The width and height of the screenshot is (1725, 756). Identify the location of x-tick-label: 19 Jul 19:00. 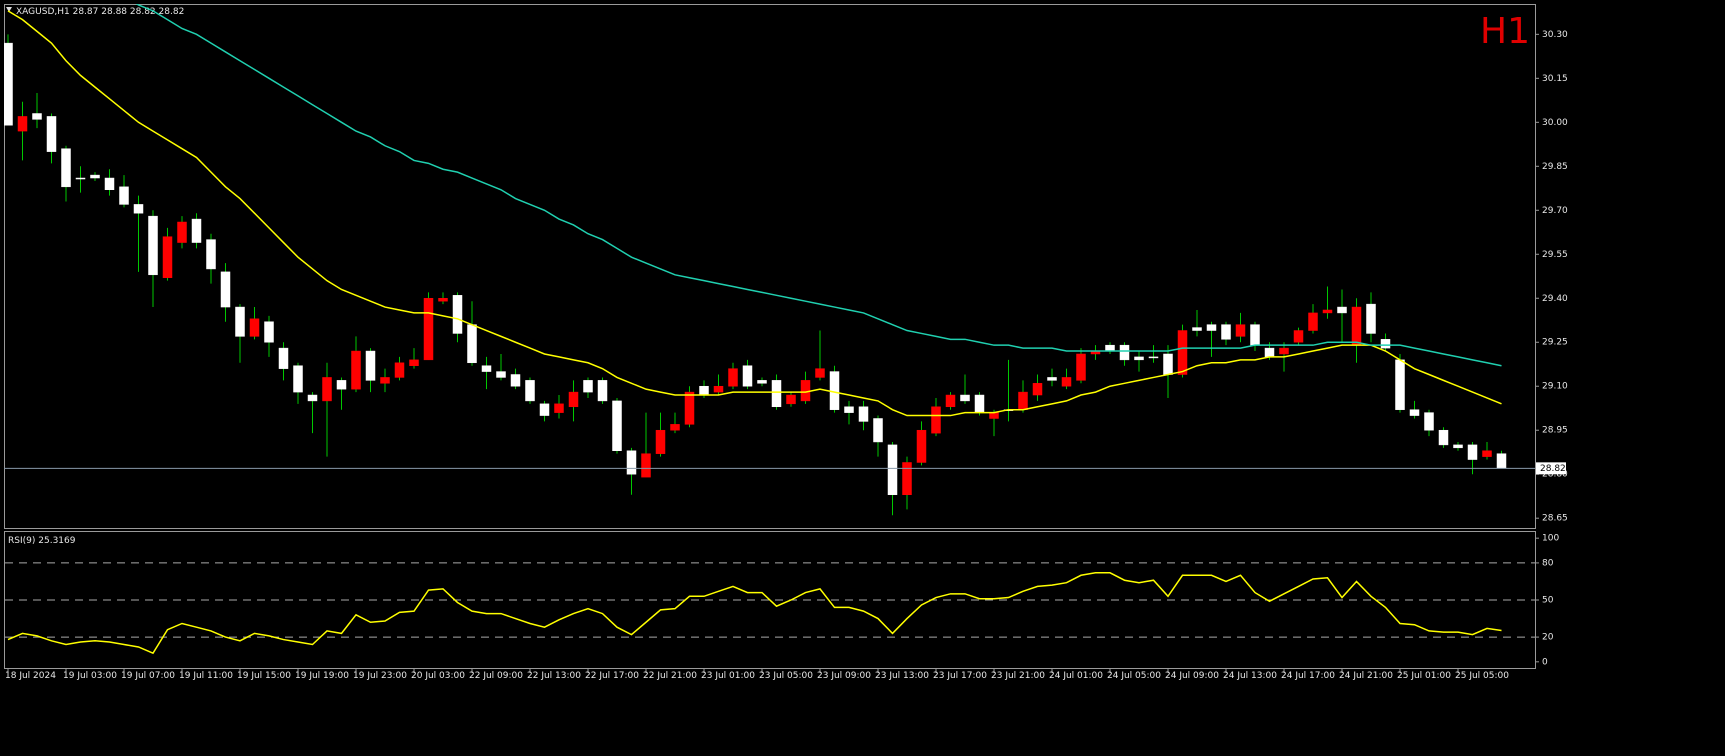
(322, 676).